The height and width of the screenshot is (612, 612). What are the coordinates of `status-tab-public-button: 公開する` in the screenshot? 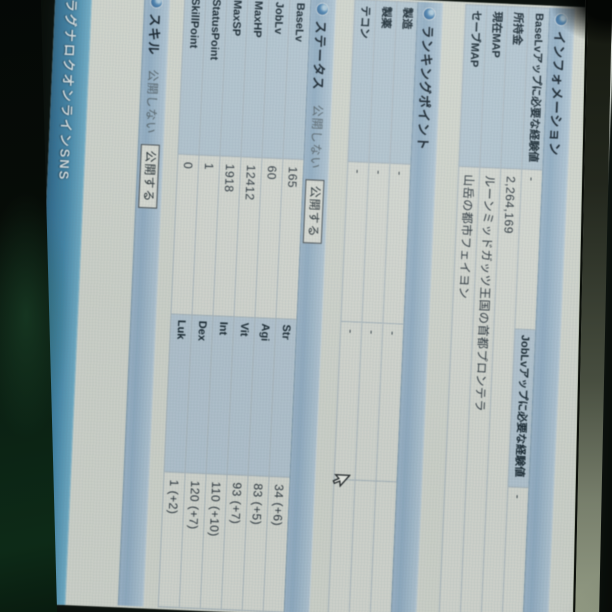 It's located at (314, 211).